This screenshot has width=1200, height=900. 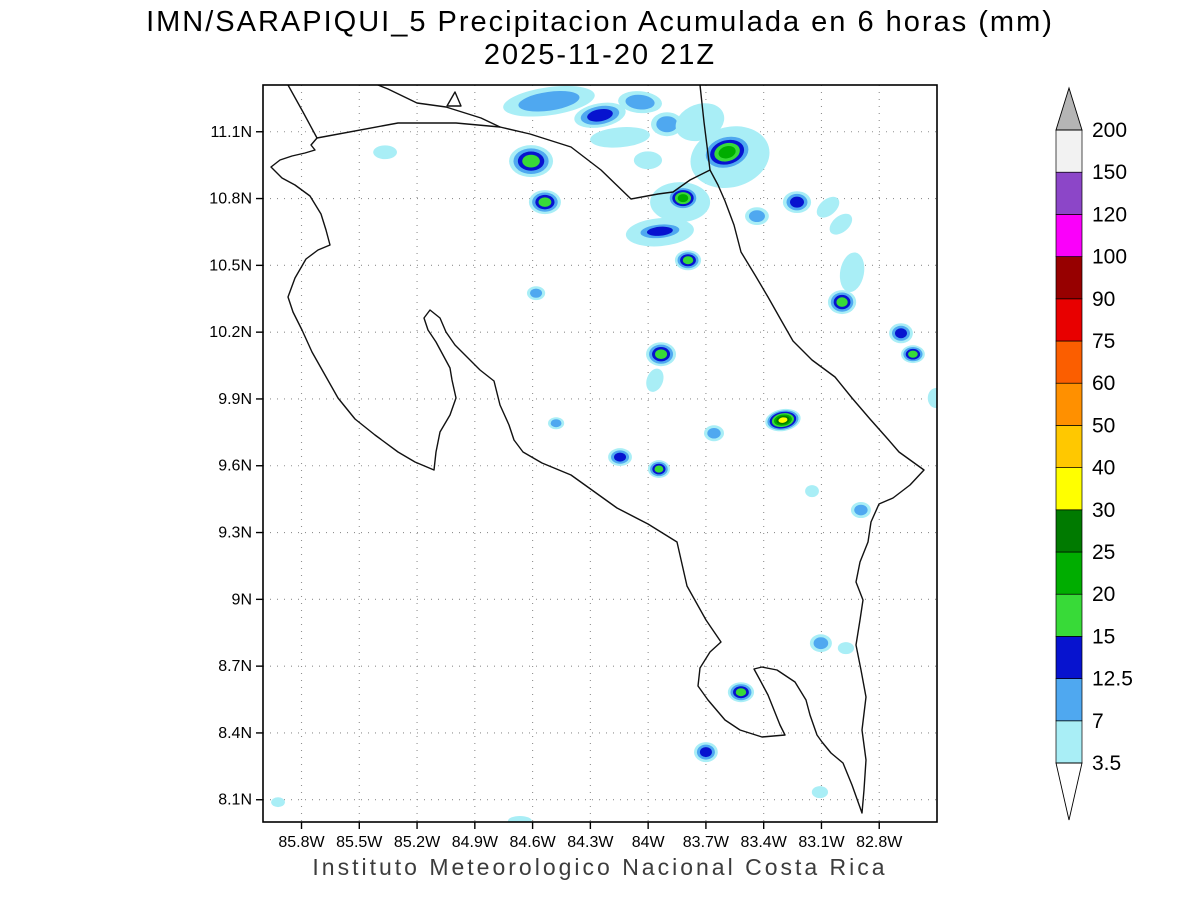 What do you see at coordinates (1109, 172) in the screenshot?
I see `colorbar-label: 150` at bounding box center [1109, 172].